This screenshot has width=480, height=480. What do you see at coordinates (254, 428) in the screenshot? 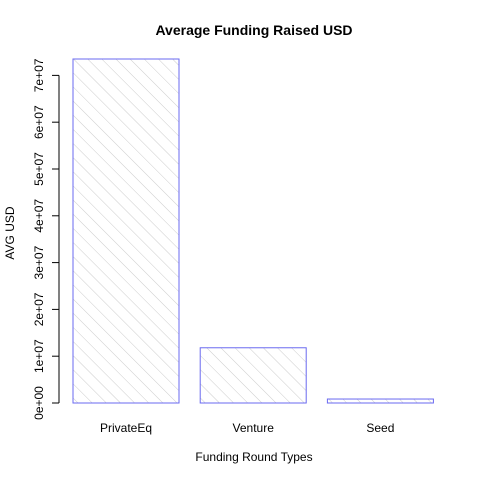
I see `x-tick-label-venture: Venture` at bounding box center [254, 428].